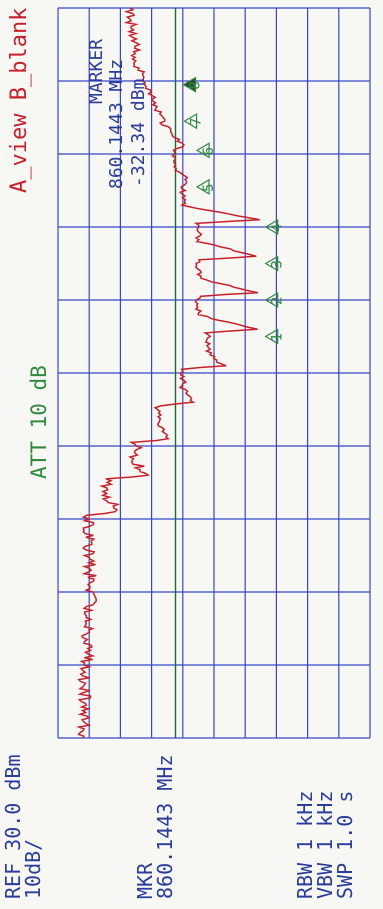 The image size is (383, 909). I want to click on marker-group: 1 2 3 4 5 6 7 8, so click(234, 210).